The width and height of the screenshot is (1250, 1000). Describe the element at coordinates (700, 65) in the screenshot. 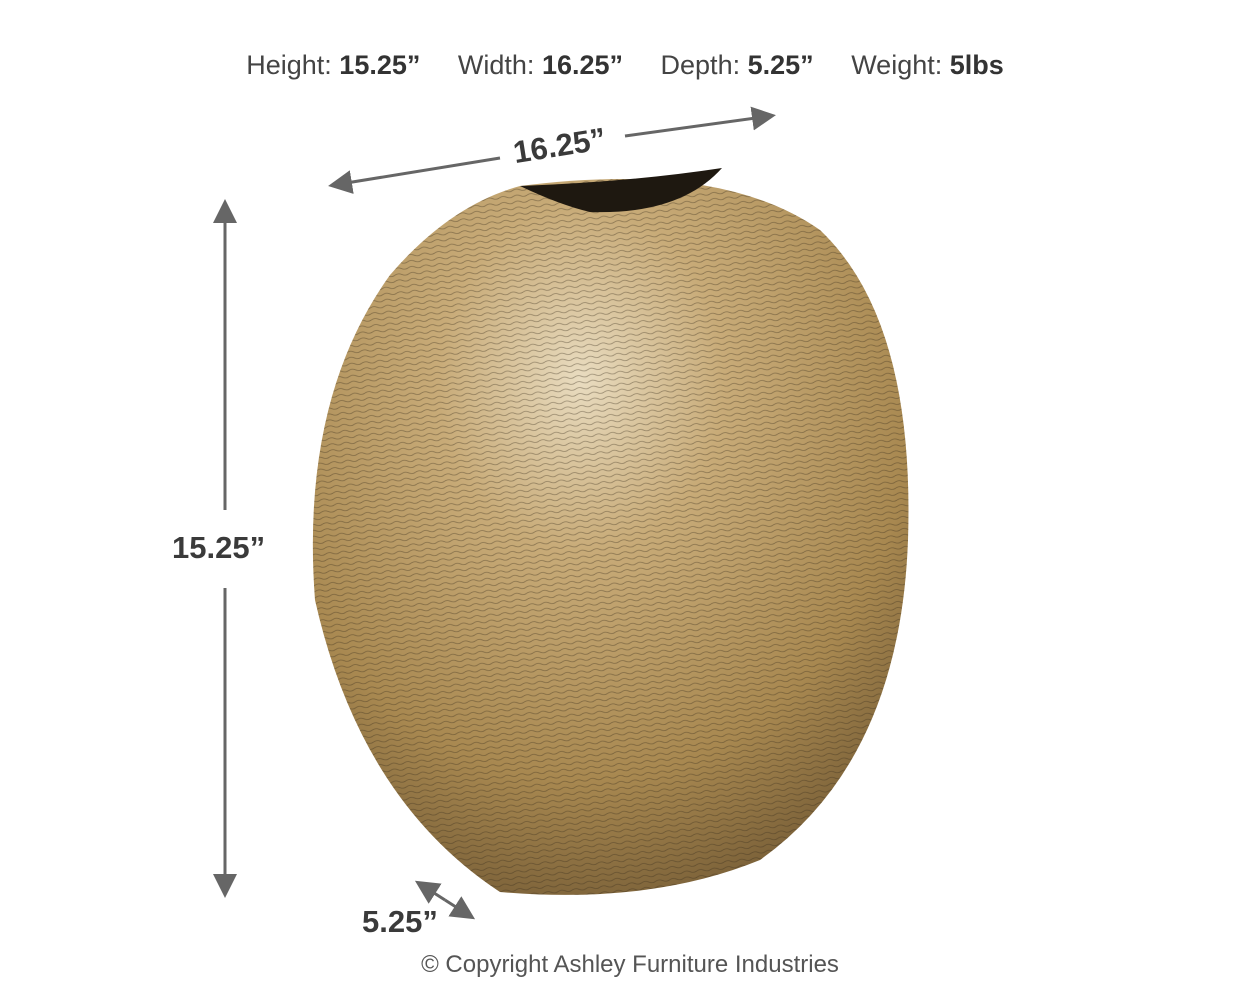

I see `spec-depth-label: Depth:` at that location.